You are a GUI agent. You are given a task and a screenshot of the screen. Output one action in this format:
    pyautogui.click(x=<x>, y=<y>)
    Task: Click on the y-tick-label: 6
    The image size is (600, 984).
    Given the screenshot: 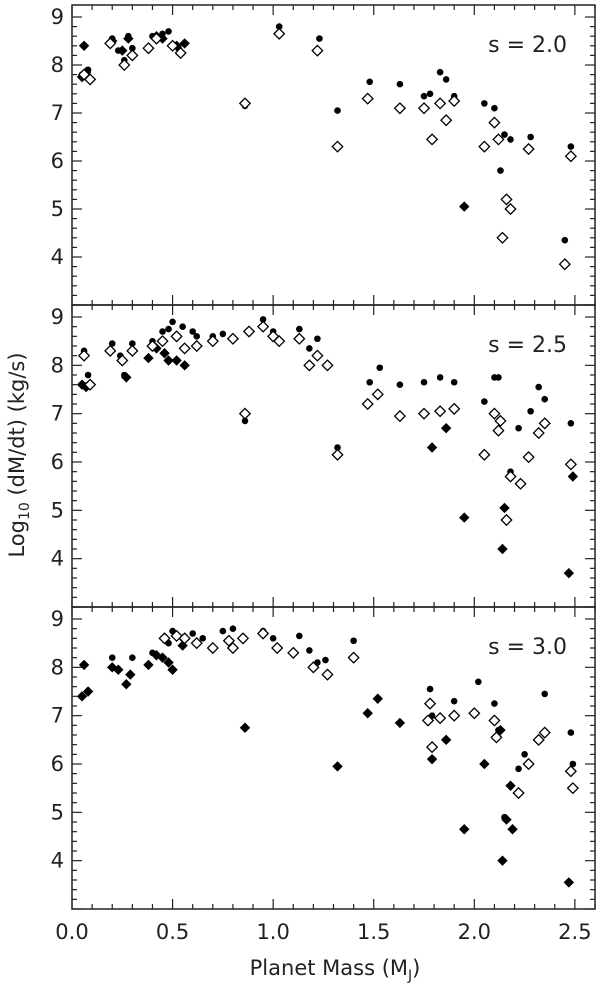 What is the action you would take?
    pyautogui.click(x=57, y=161)
    